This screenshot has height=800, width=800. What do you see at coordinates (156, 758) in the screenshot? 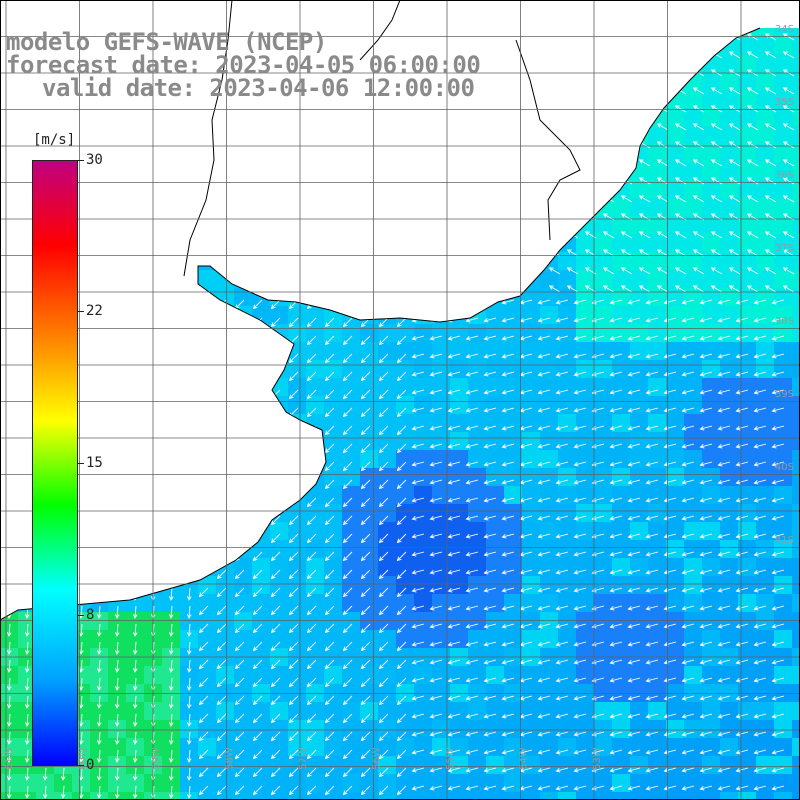
I see `longitude-label: 59W` at bounding box center [156, 758].